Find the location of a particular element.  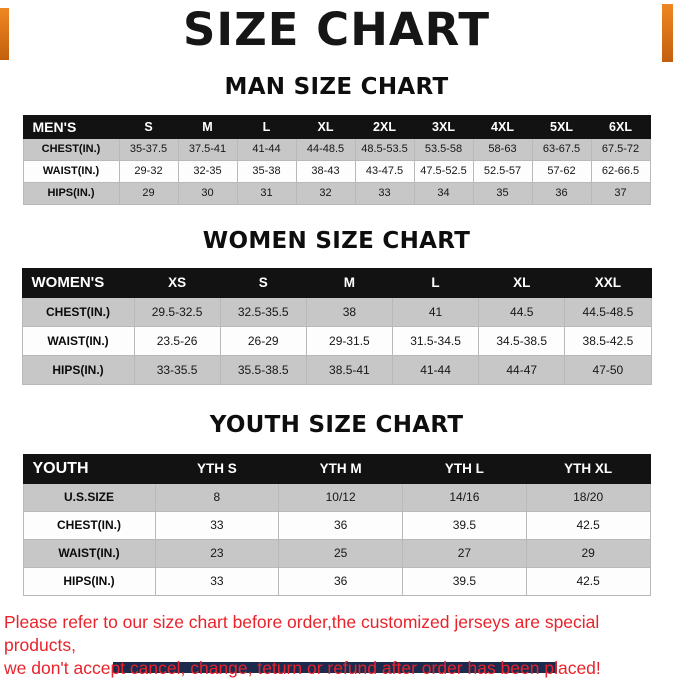

size-value-cell: 31.5-34.5 is located at coordinates (435, 340).